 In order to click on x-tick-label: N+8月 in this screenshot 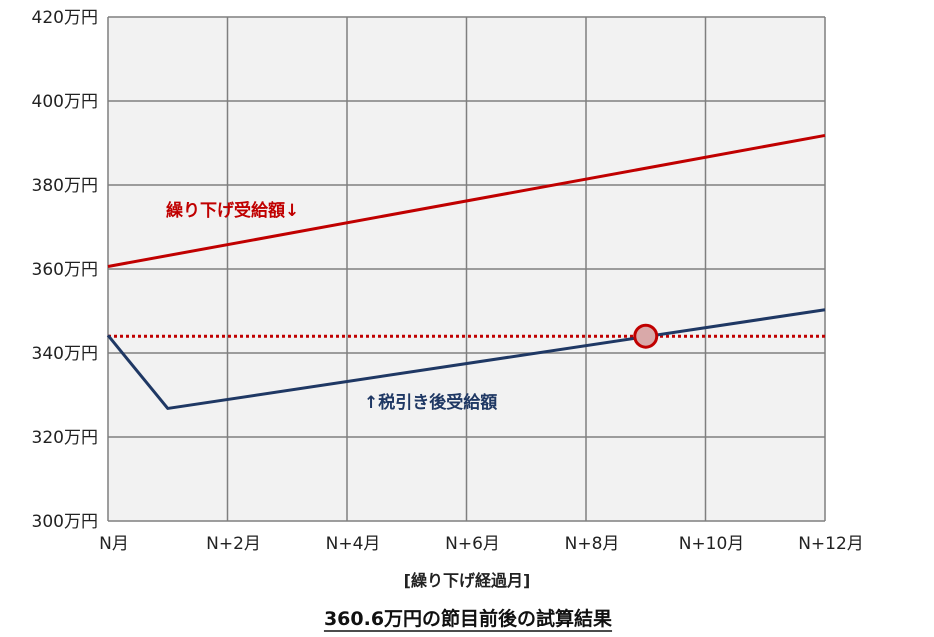, I will do `click(592, 544)`.